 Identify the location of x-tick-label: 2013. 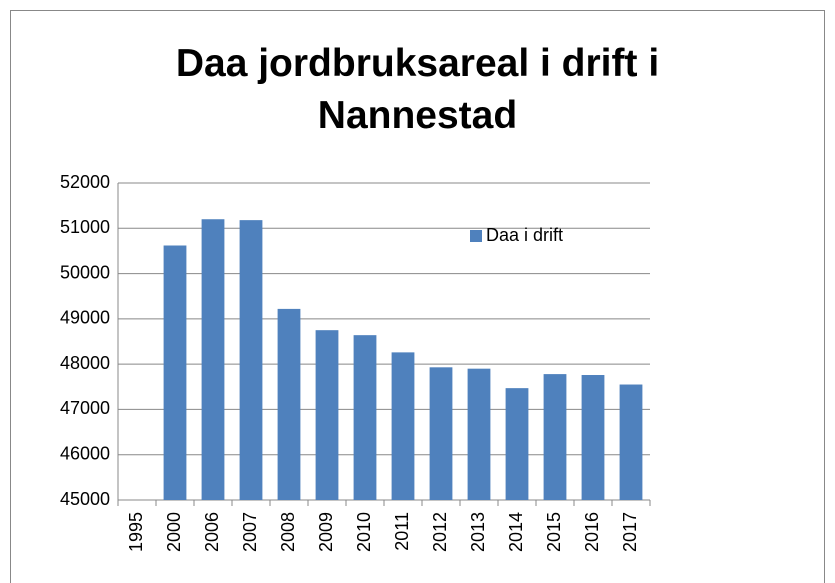
(478, 532).